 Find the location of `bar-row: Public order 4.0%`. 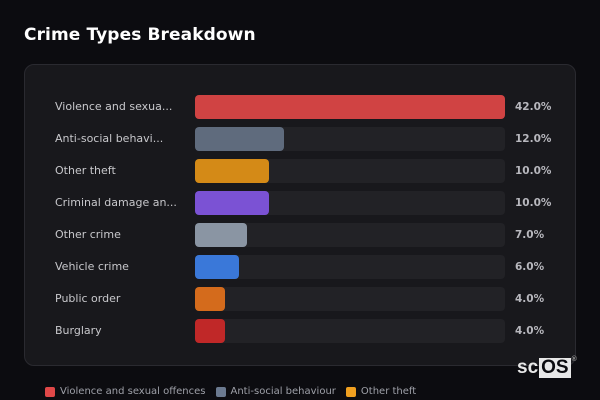

bar-row: Public order 4.0% is located at coordinates (300, 299).